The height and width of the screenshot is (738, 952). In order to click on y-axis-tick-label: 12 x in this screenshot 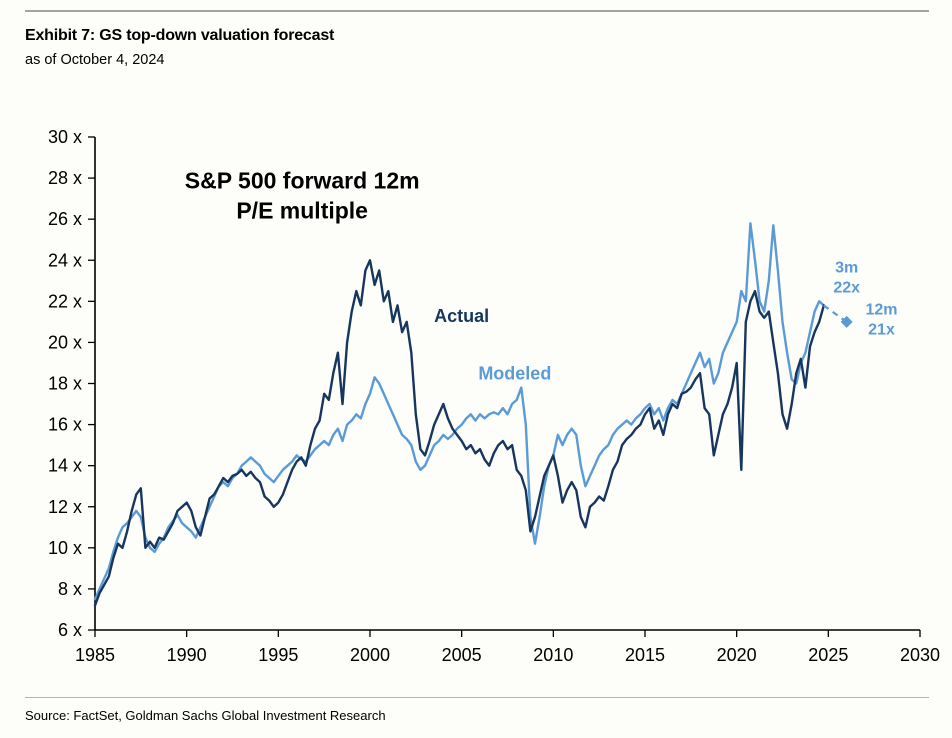, I will do `click(65, 507)`.